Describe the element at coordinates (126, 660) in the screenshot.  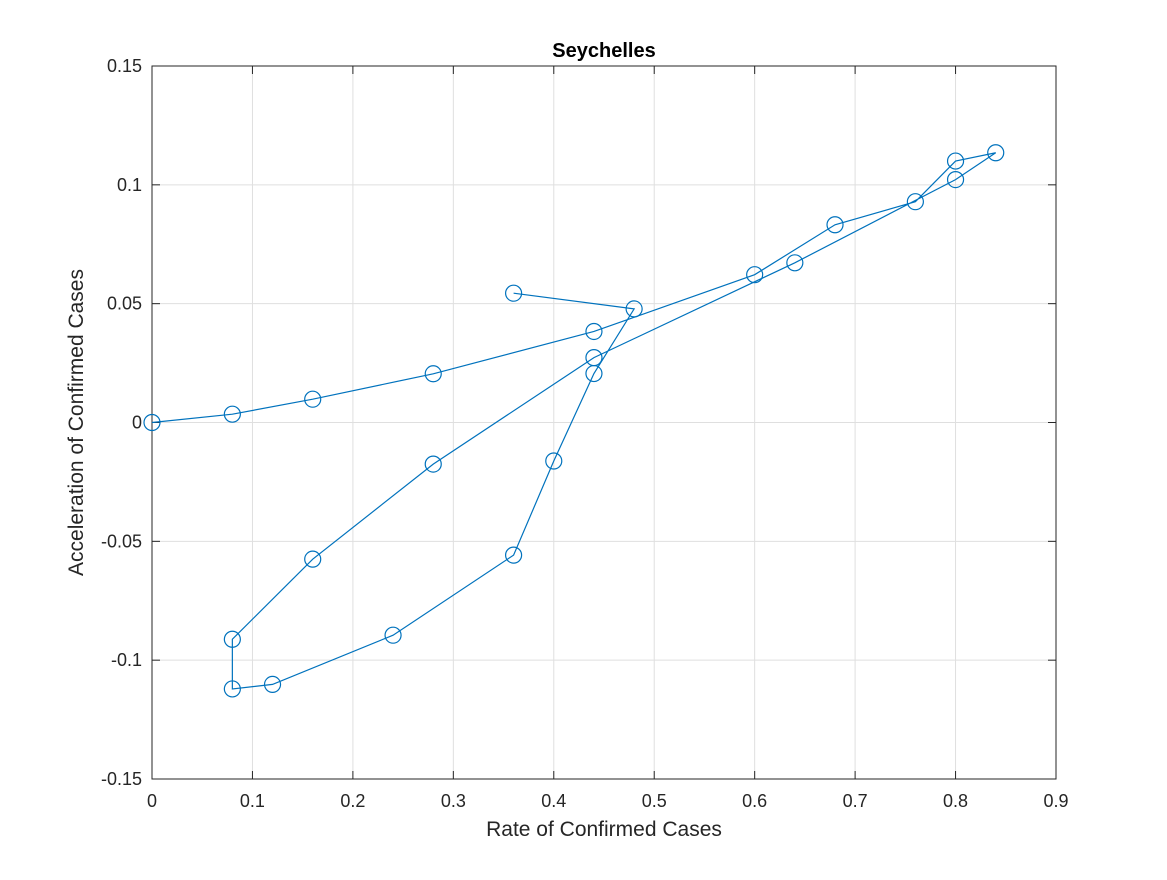
I see `y-tick-label: -0.1` at that location.